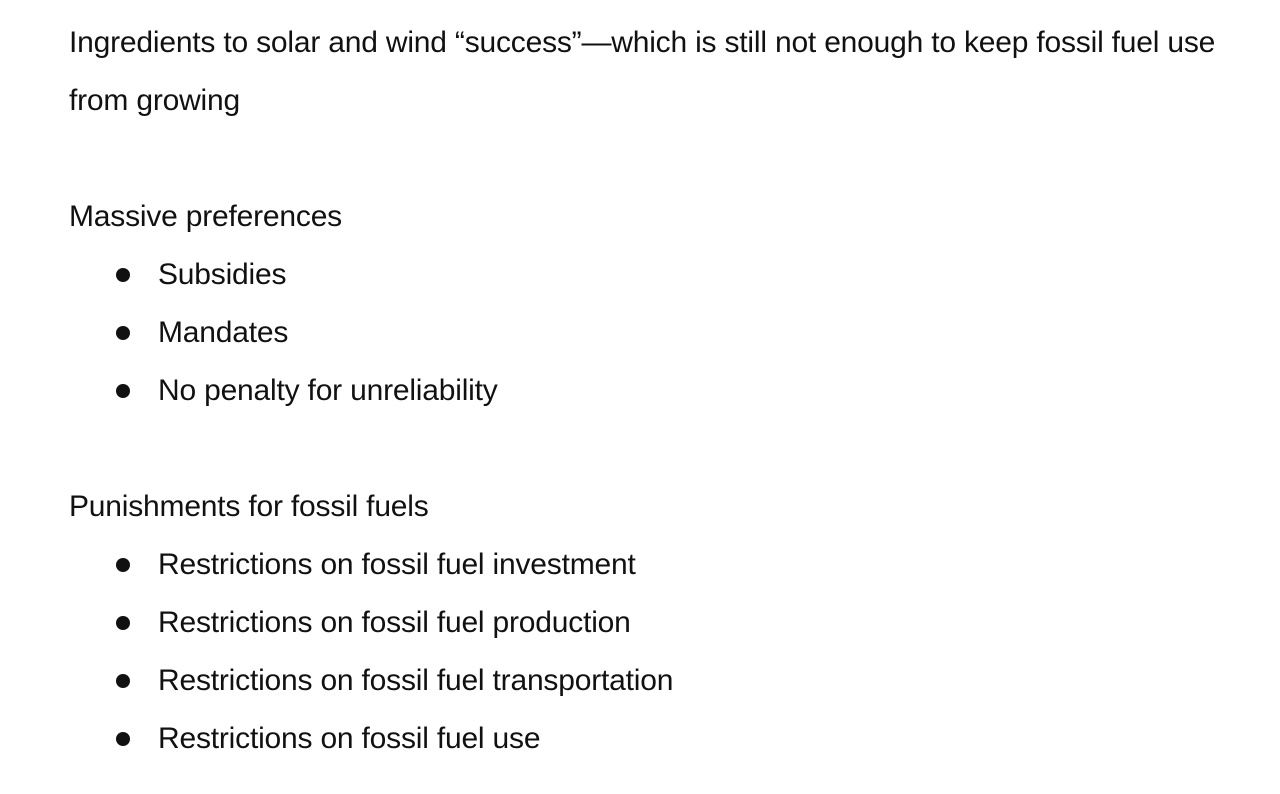 The width and height of the screenshot is (1280, 794). I want to click on section-heading: Punishments for fossil fuels, so click(249, 506).